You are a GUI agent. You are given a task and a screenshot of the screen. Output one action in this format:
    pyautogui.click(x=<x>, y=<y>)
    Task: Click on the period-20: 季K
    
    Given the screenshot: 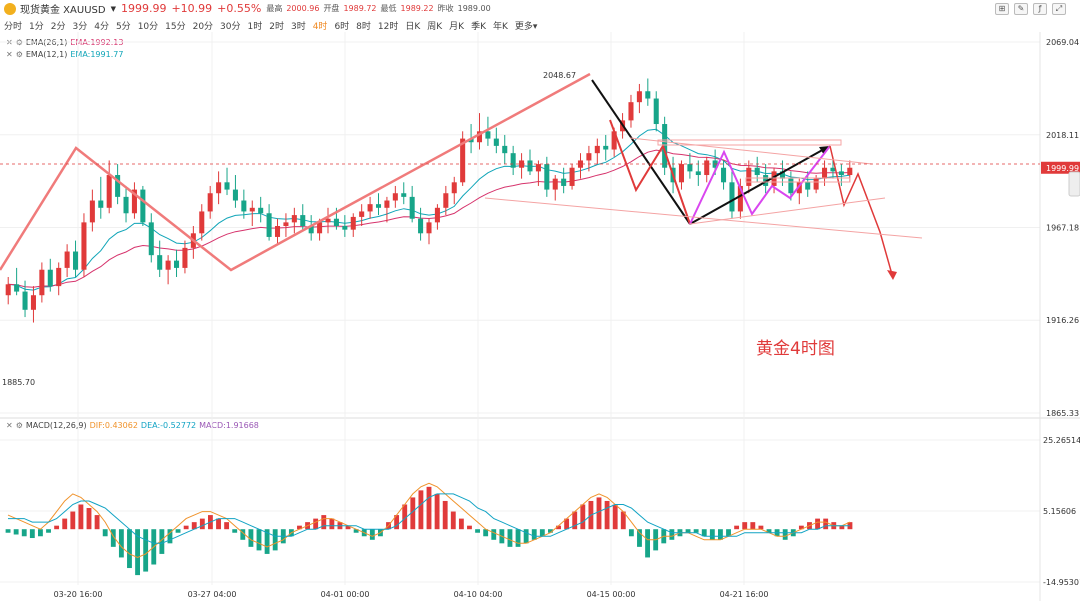 What is the action you would take?
    pyautogui.click(x=478, y=26)
    